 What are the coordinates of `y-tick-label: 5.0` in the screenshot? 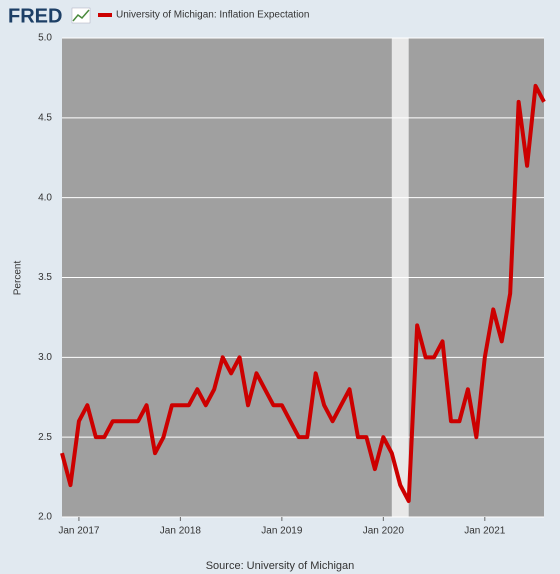 It's located at (45, 38).